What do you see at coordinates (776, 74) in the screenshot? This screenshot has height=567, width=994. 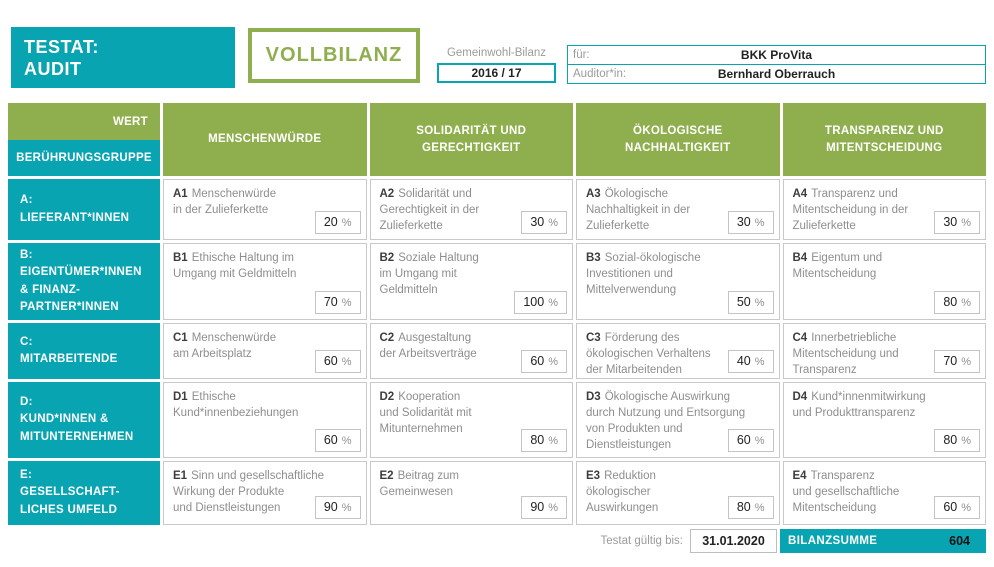 I see `auditor-value: Bernhard Oberrauch` at bounding box center [776, 74].